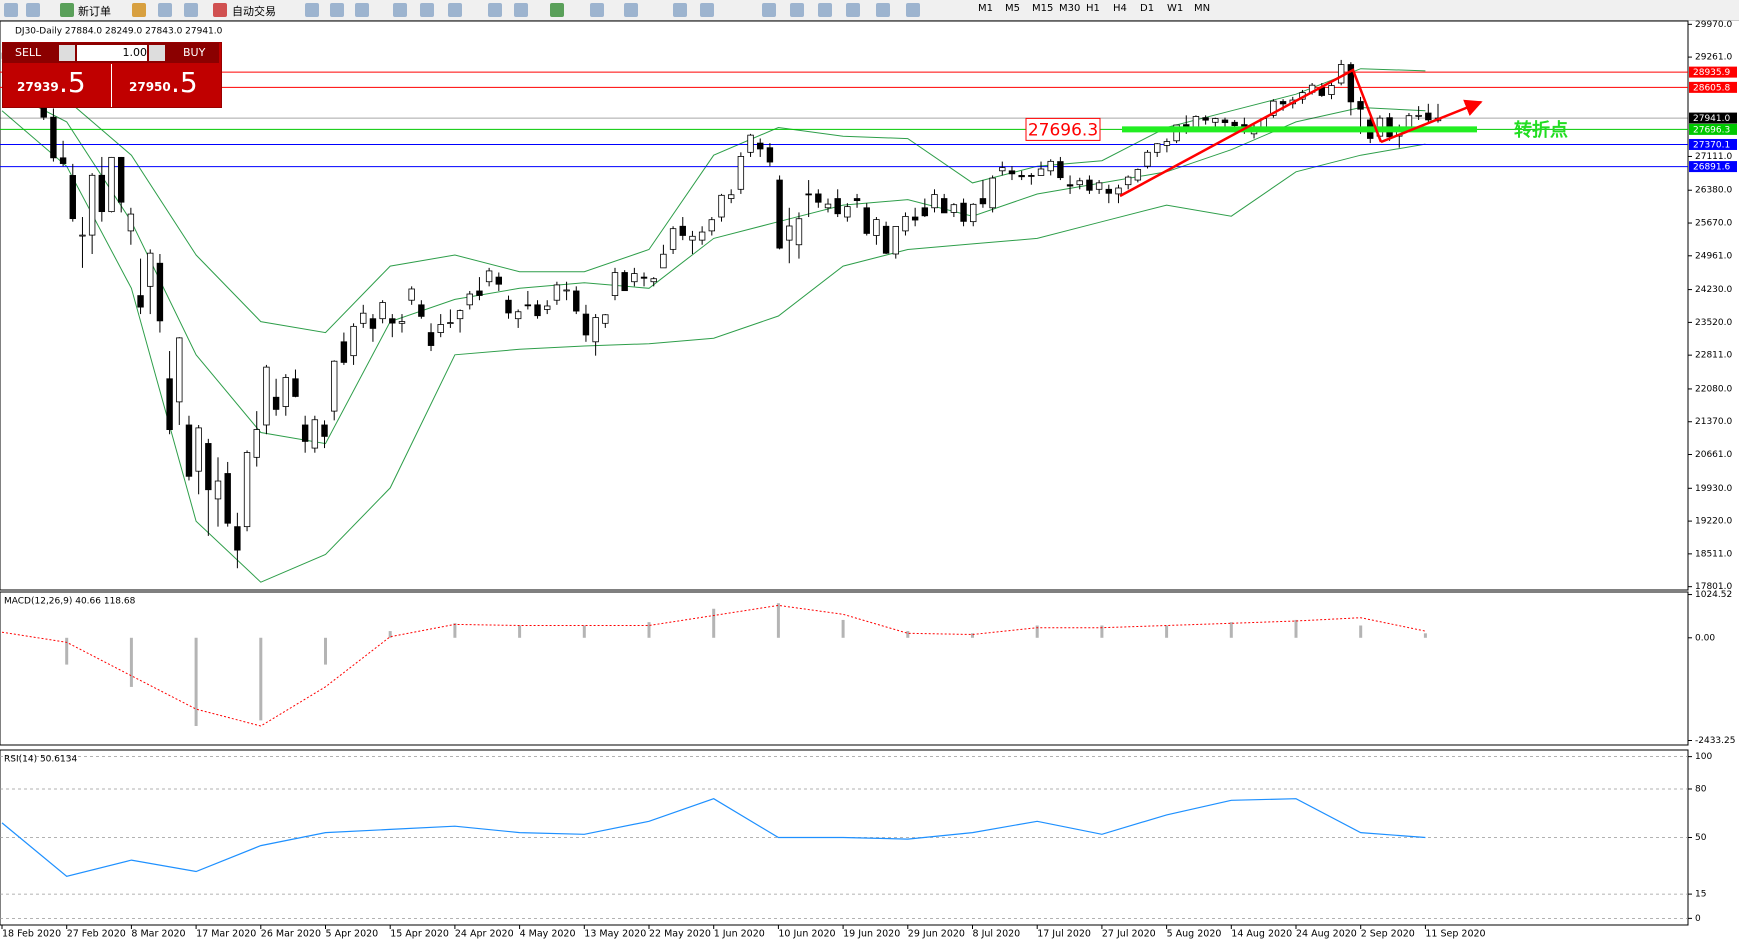 The width and height of the screenshot is (1739, 942). I want to click on y-tick-label: 50, so click(1701, 838).